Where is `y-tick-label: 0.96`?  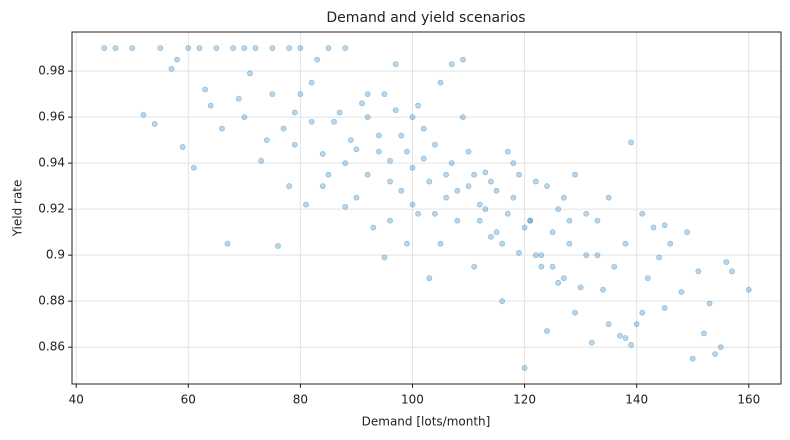
y-tick-label: 0.96 is located at coordinates (51, 117).